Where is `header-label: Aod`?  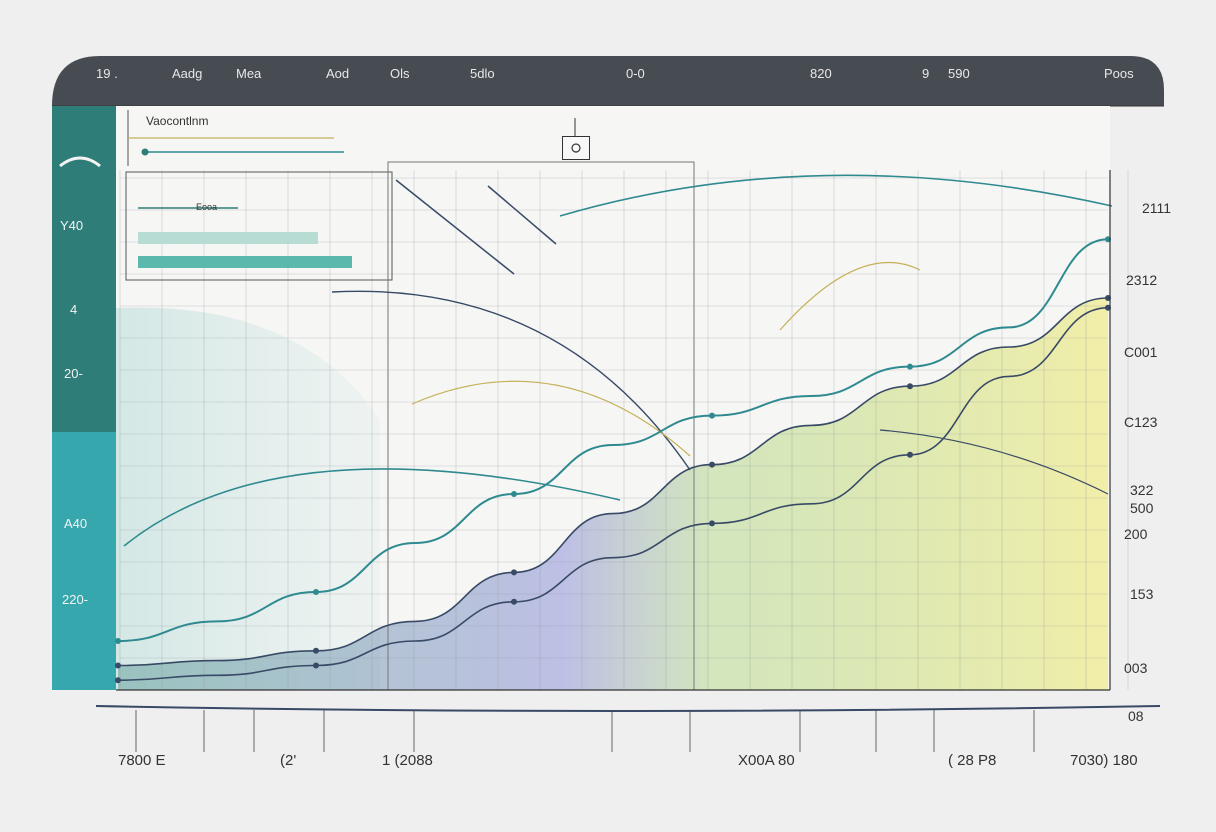
header-label: Aod is located at coordinates (338, 73).